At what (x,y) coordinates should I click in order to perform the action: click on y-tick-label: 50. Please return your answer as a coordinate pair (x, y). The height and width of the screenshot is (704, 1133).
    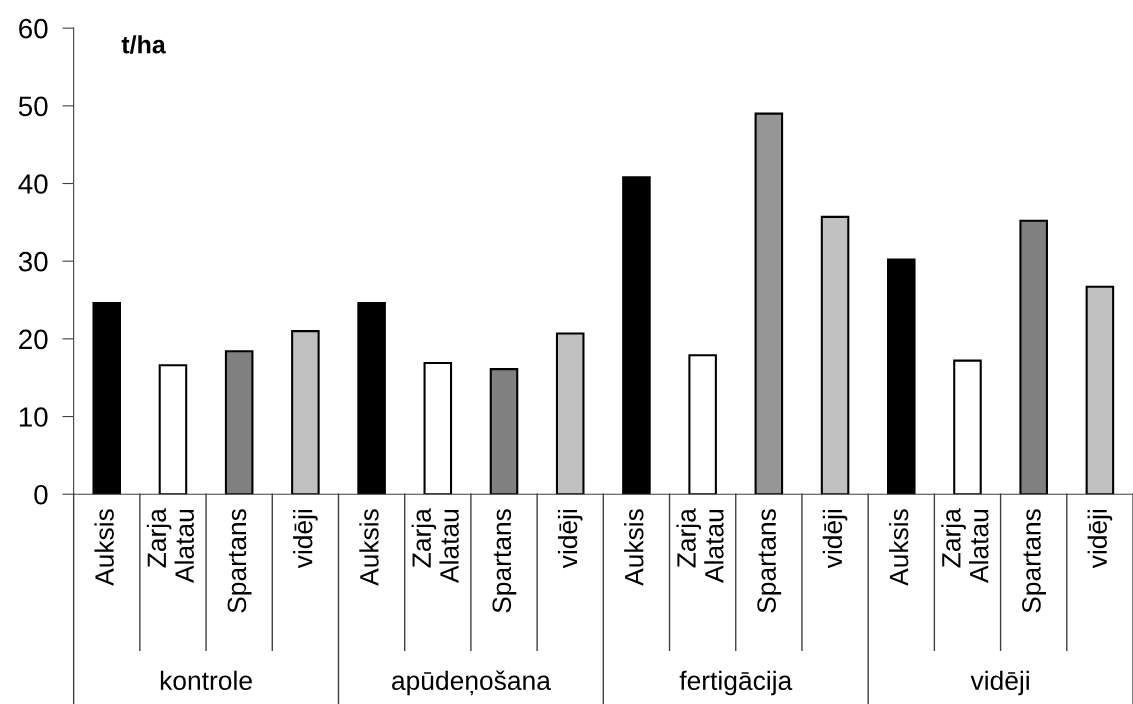
    Looking at the image, I should click on (33, 106).